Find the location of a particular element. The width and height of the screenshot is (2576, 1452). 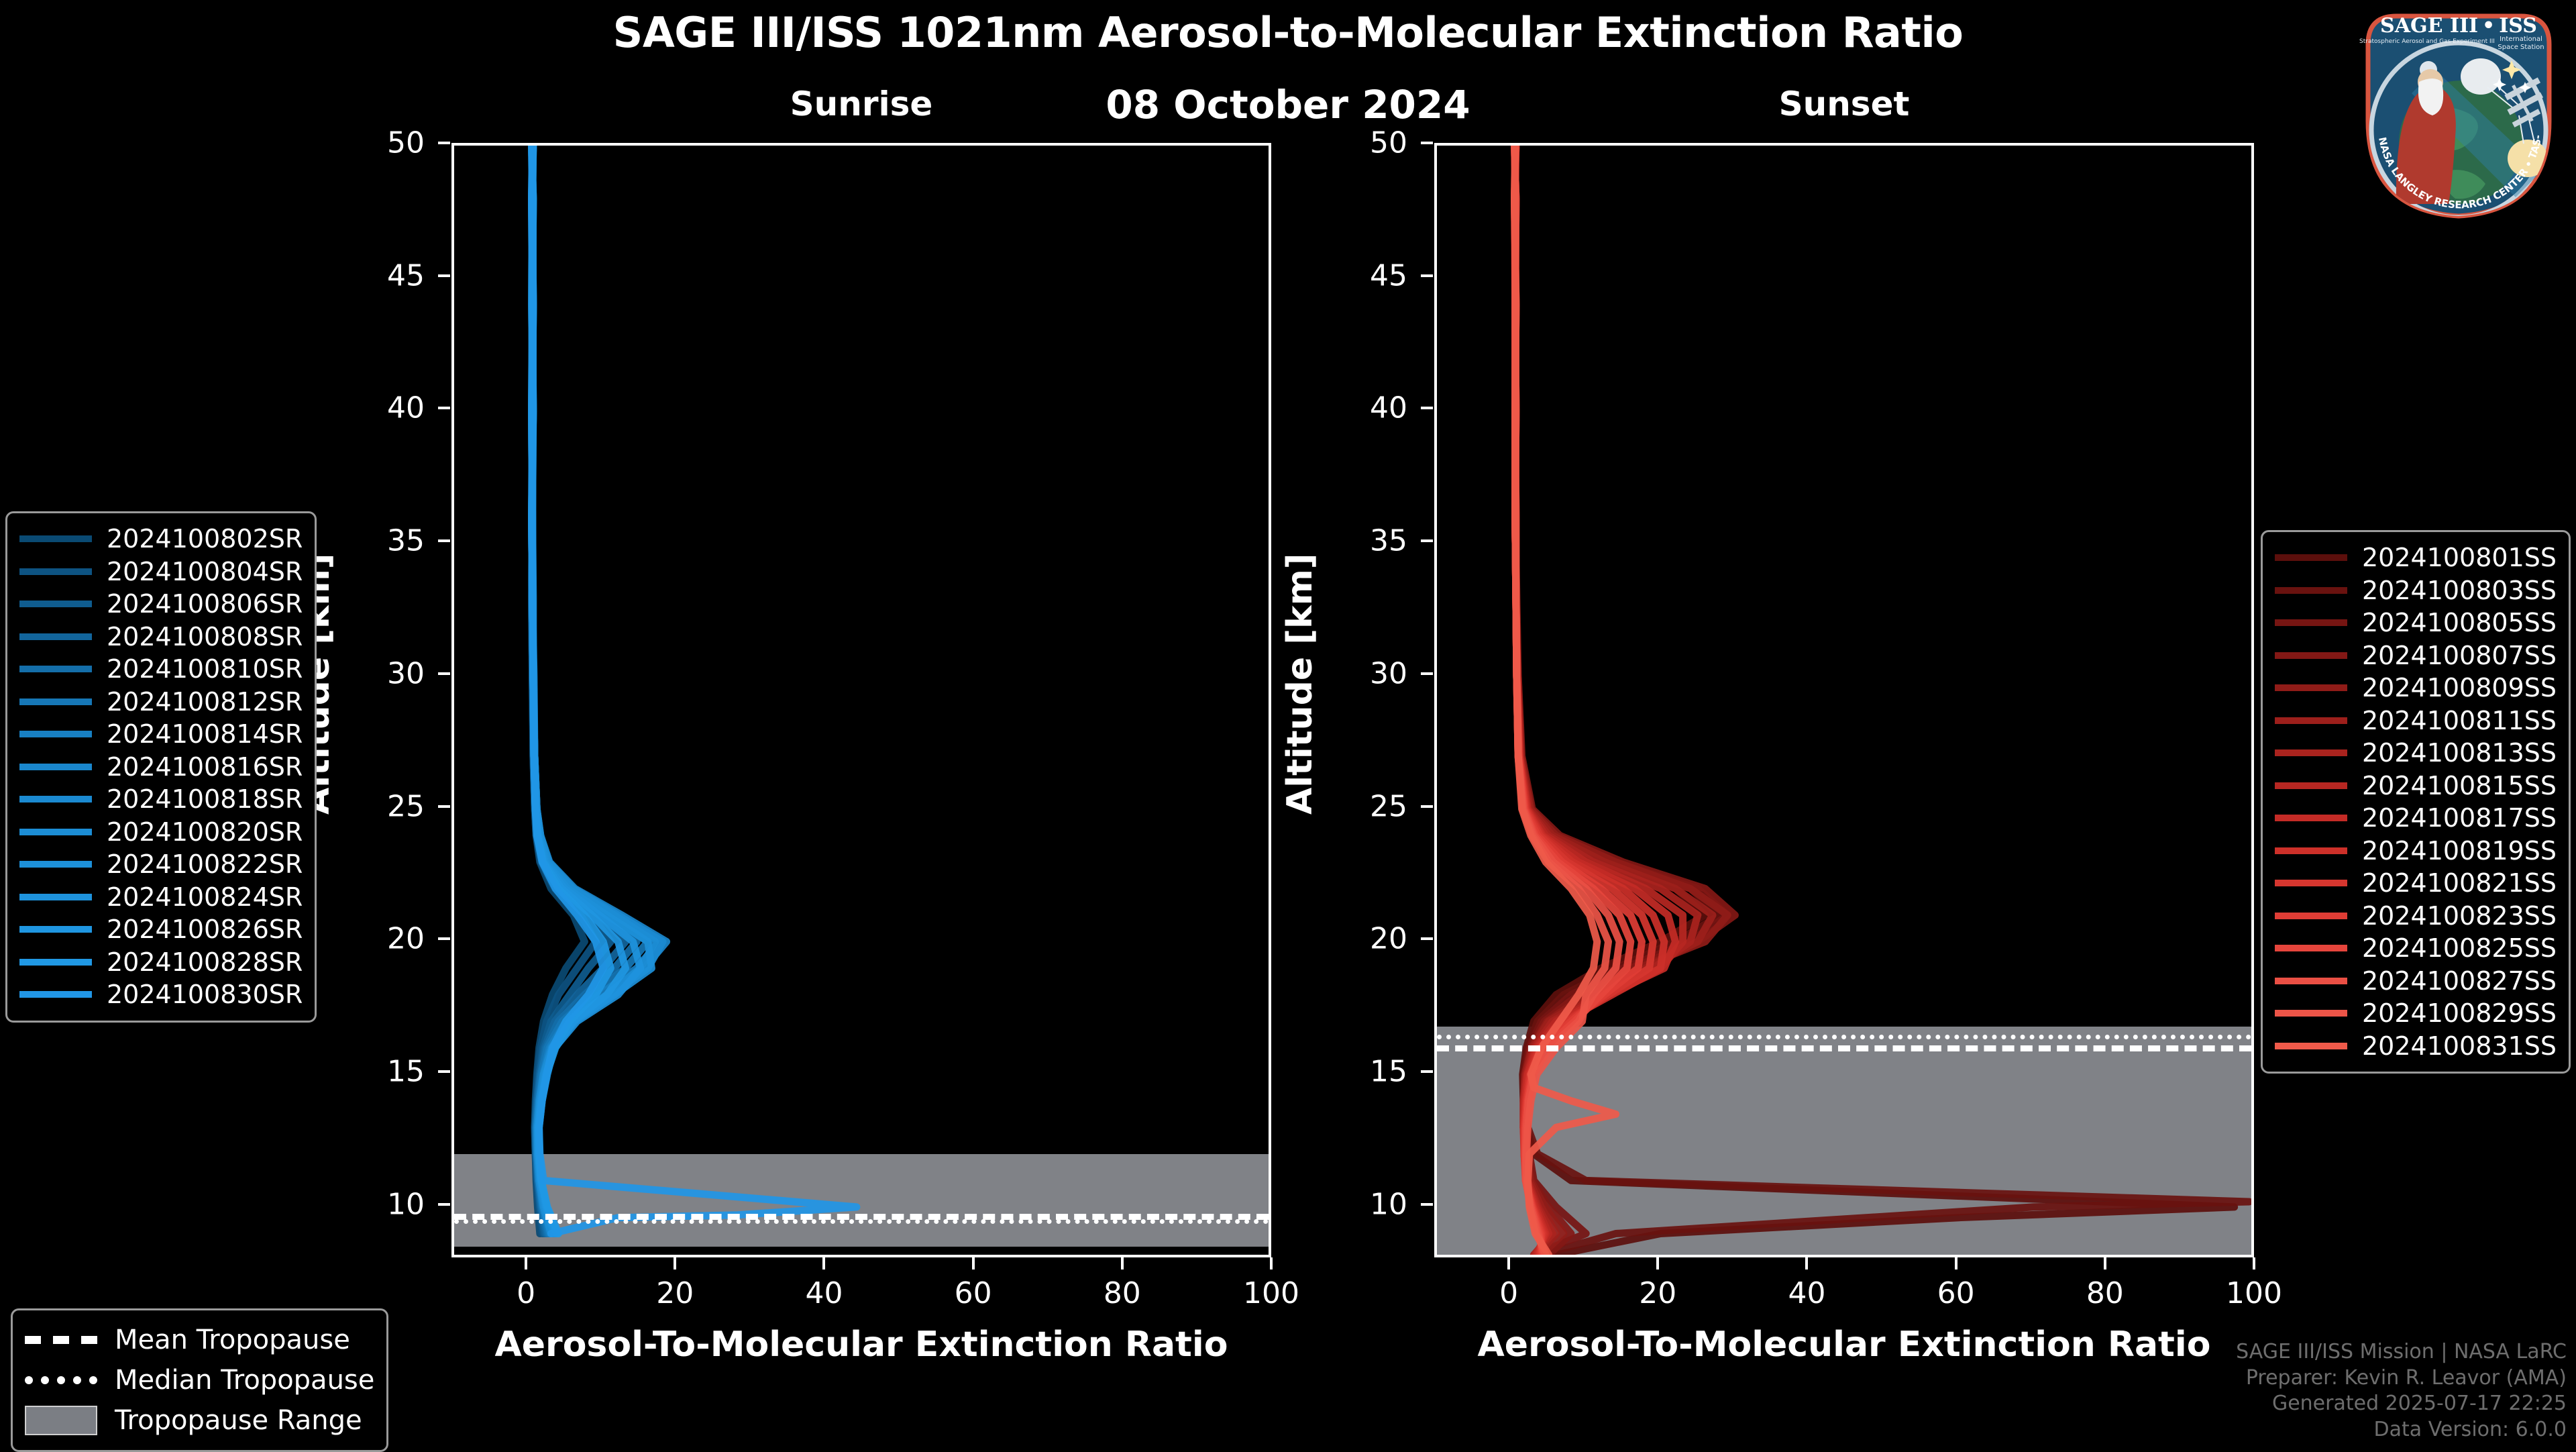

sunrise-legend-item: 2024100830SR is located at coordinates (161, 995).